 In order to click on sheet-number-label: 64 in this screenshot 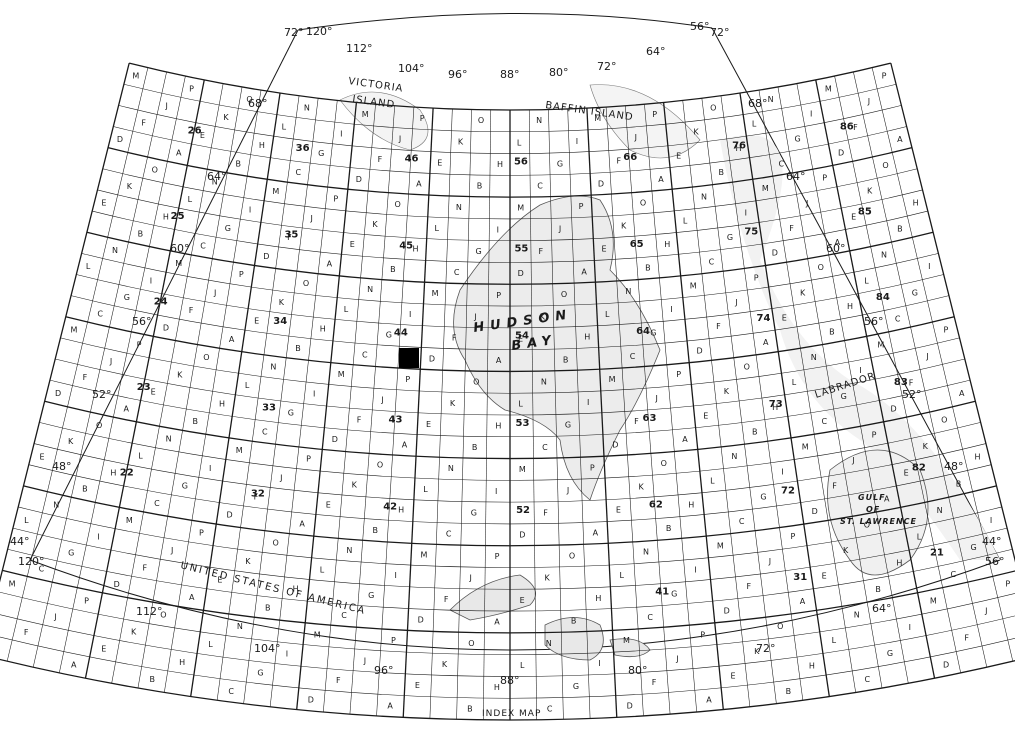, I will do `click(643, 331)`.